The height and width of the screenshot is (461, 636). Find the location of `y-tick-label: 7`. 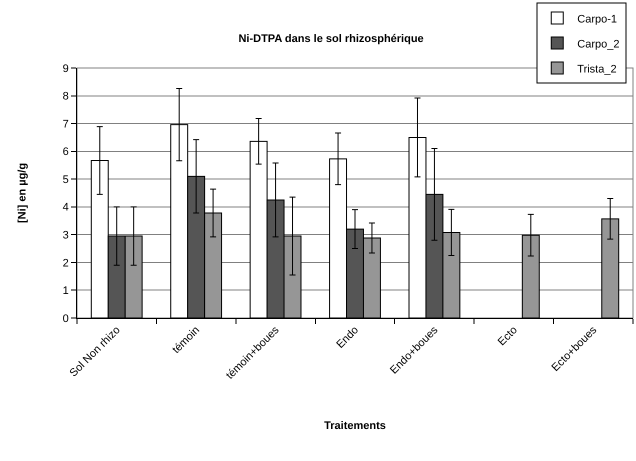

y-tick-label: 7 is located at coordinates (65, 124).